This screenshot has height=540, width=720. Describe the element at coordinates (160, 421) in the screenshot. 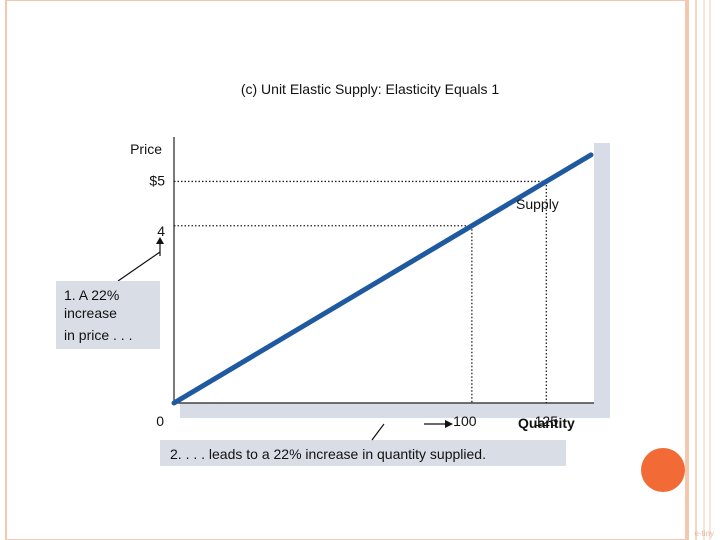

I see `origin-label: 0` at that location.